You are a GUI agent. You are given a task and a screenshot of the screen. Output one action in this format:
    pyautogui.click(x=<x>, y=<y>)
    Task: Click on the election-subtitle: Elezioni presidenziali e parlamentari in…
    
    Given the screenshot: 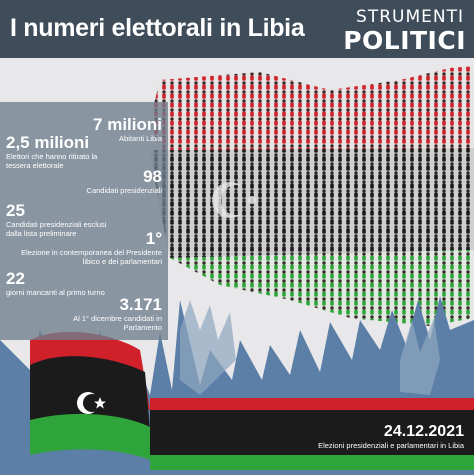 What is the action you would take?
    pyautogui.click(x=391, y=445)
    